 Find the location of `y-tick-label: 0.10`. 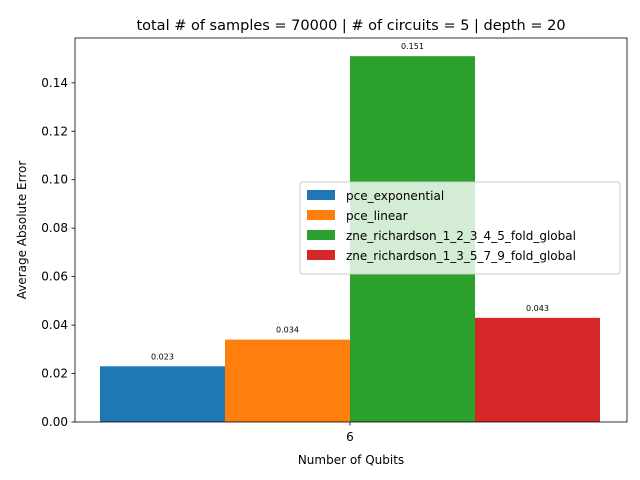

y-tick-label: 0.10 is located at coordinates (54, 180).